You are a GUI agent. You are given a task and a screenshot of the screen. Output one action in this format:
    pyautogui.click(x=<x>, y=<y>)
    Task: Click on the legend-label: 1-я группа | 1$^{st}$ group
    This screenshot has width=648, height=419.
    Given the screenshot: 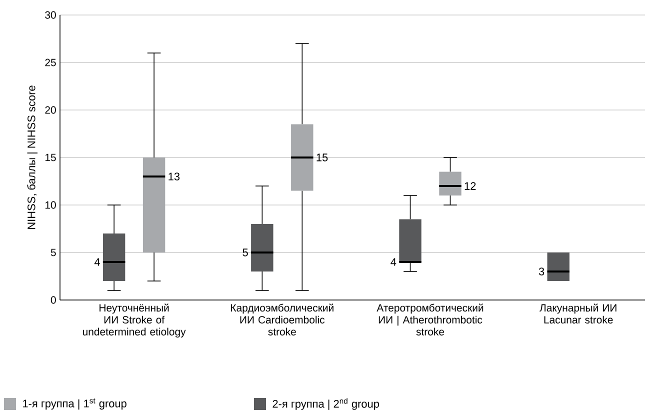 What is the action you would take?
    pyautogui.click(x=74, y=404)
    